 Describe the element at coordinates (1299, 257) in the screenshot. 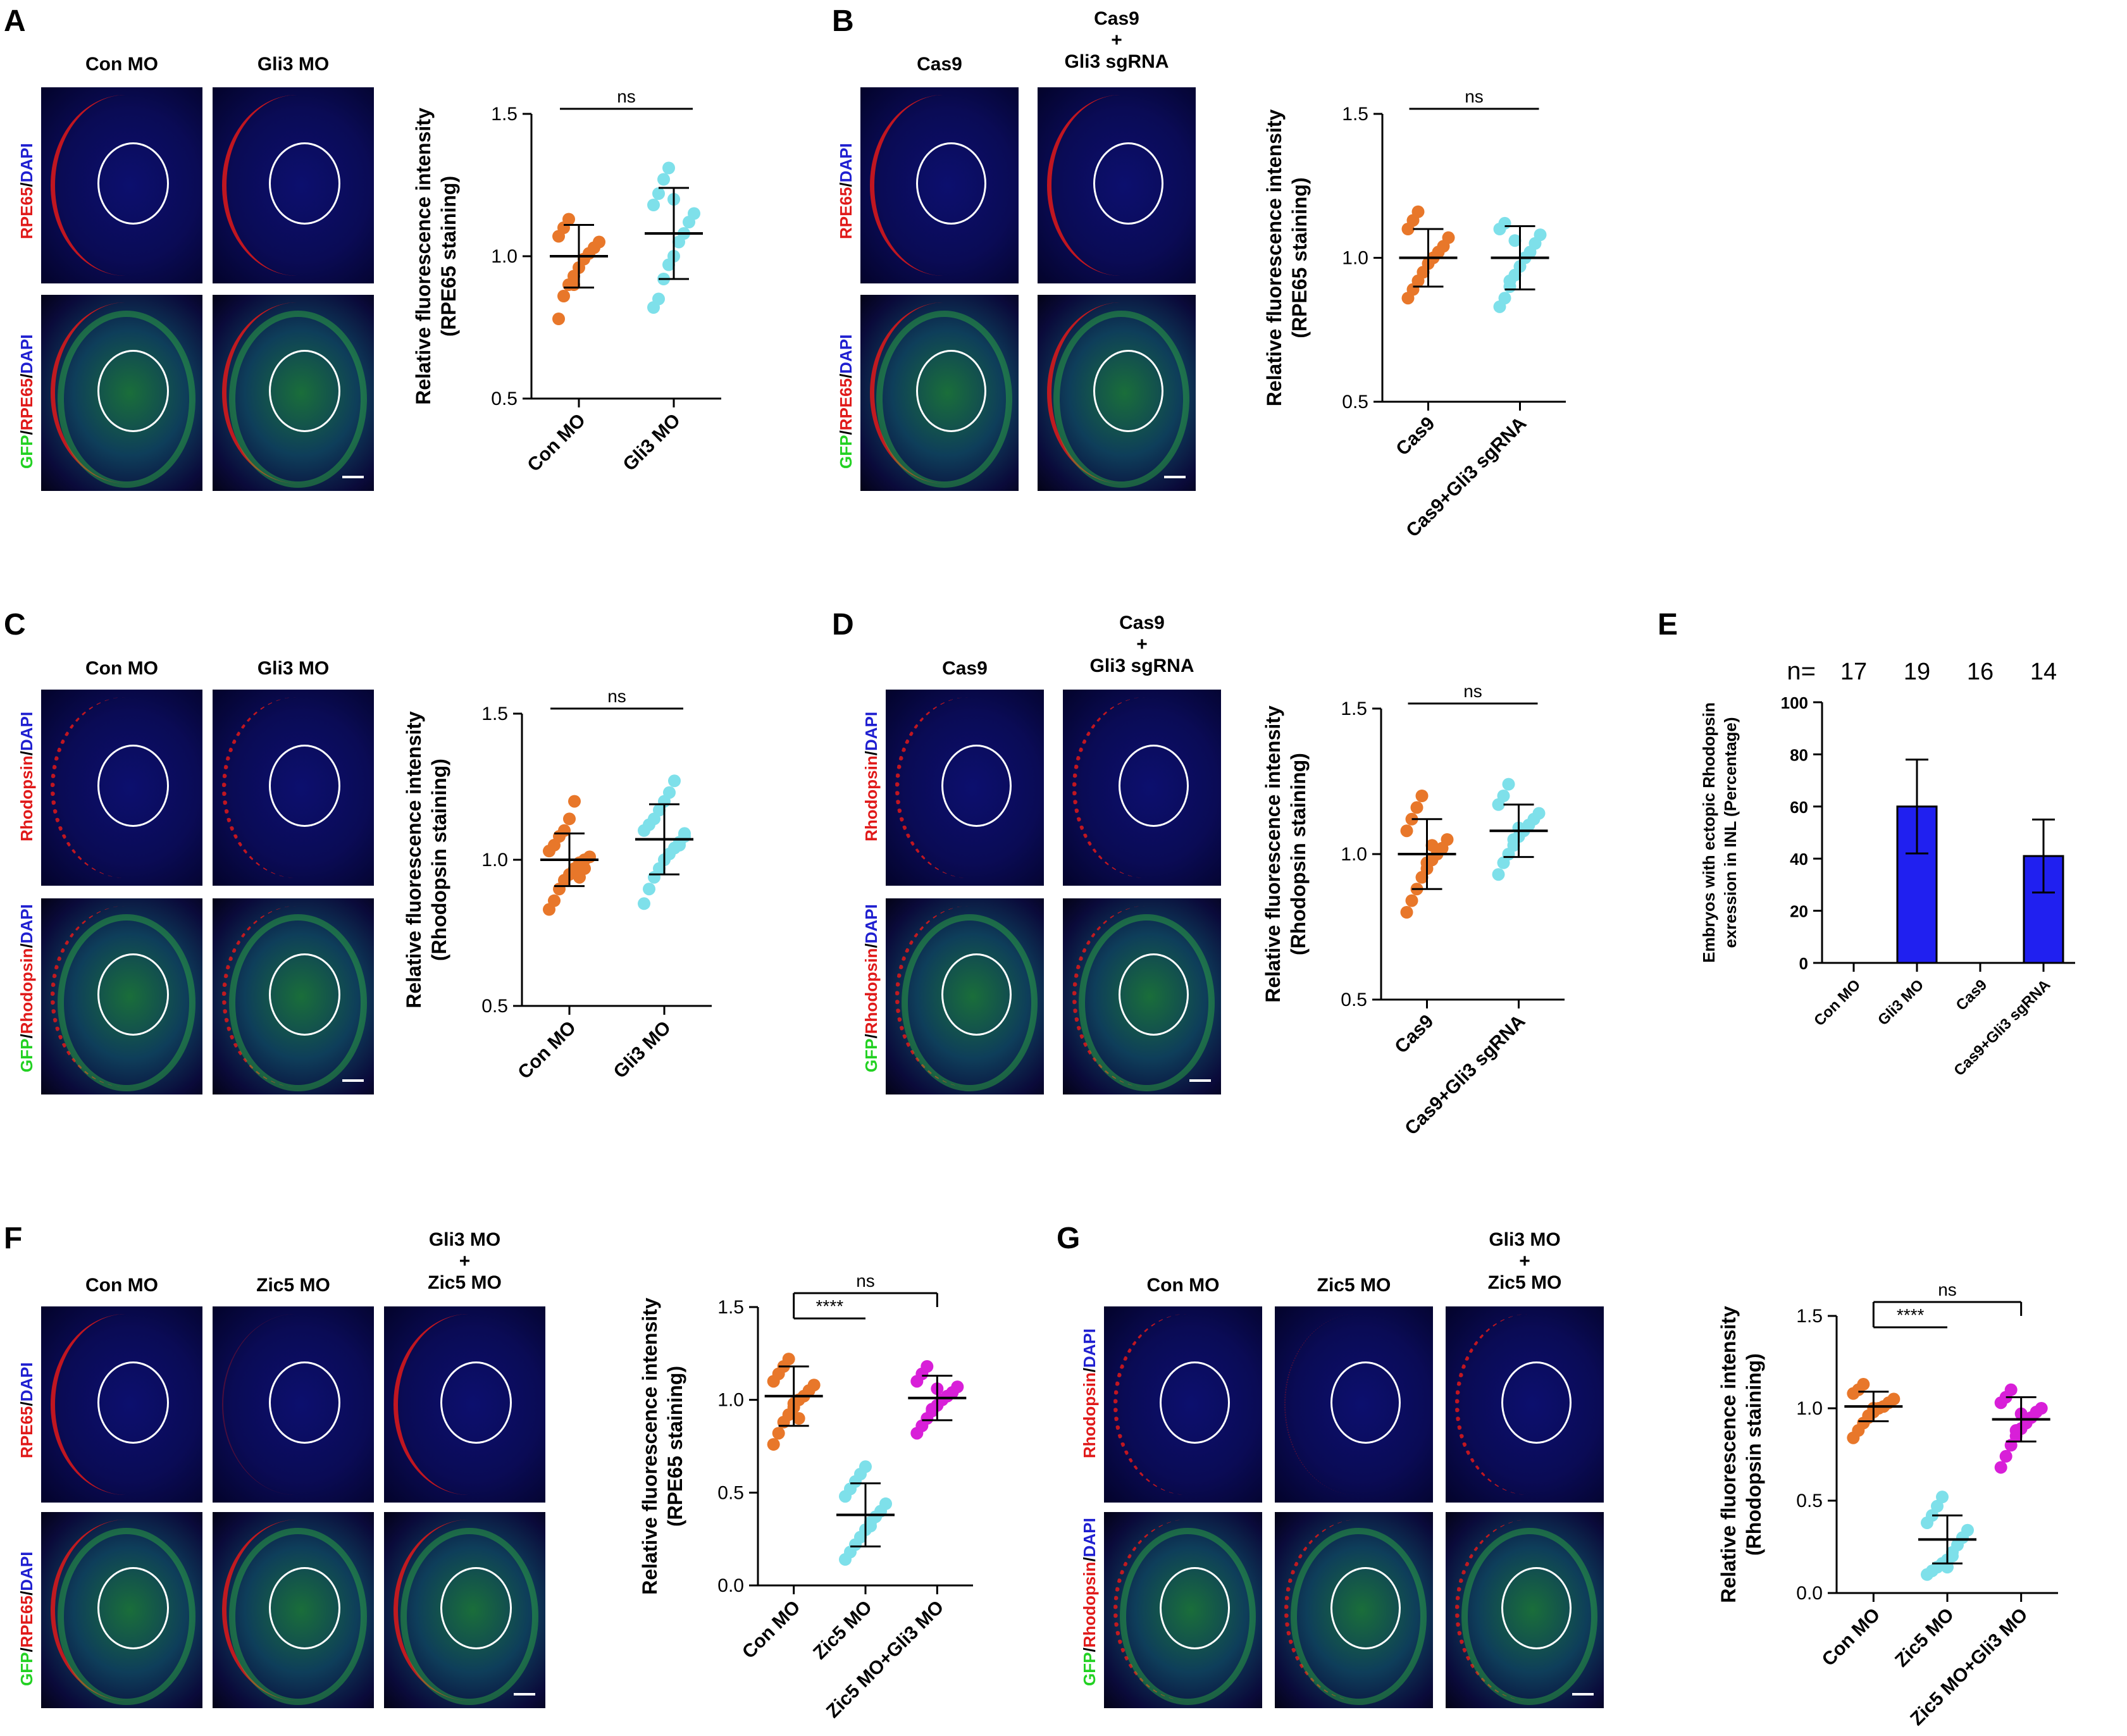

I see `y-axis-label: (RPE65 staining)` at that location.